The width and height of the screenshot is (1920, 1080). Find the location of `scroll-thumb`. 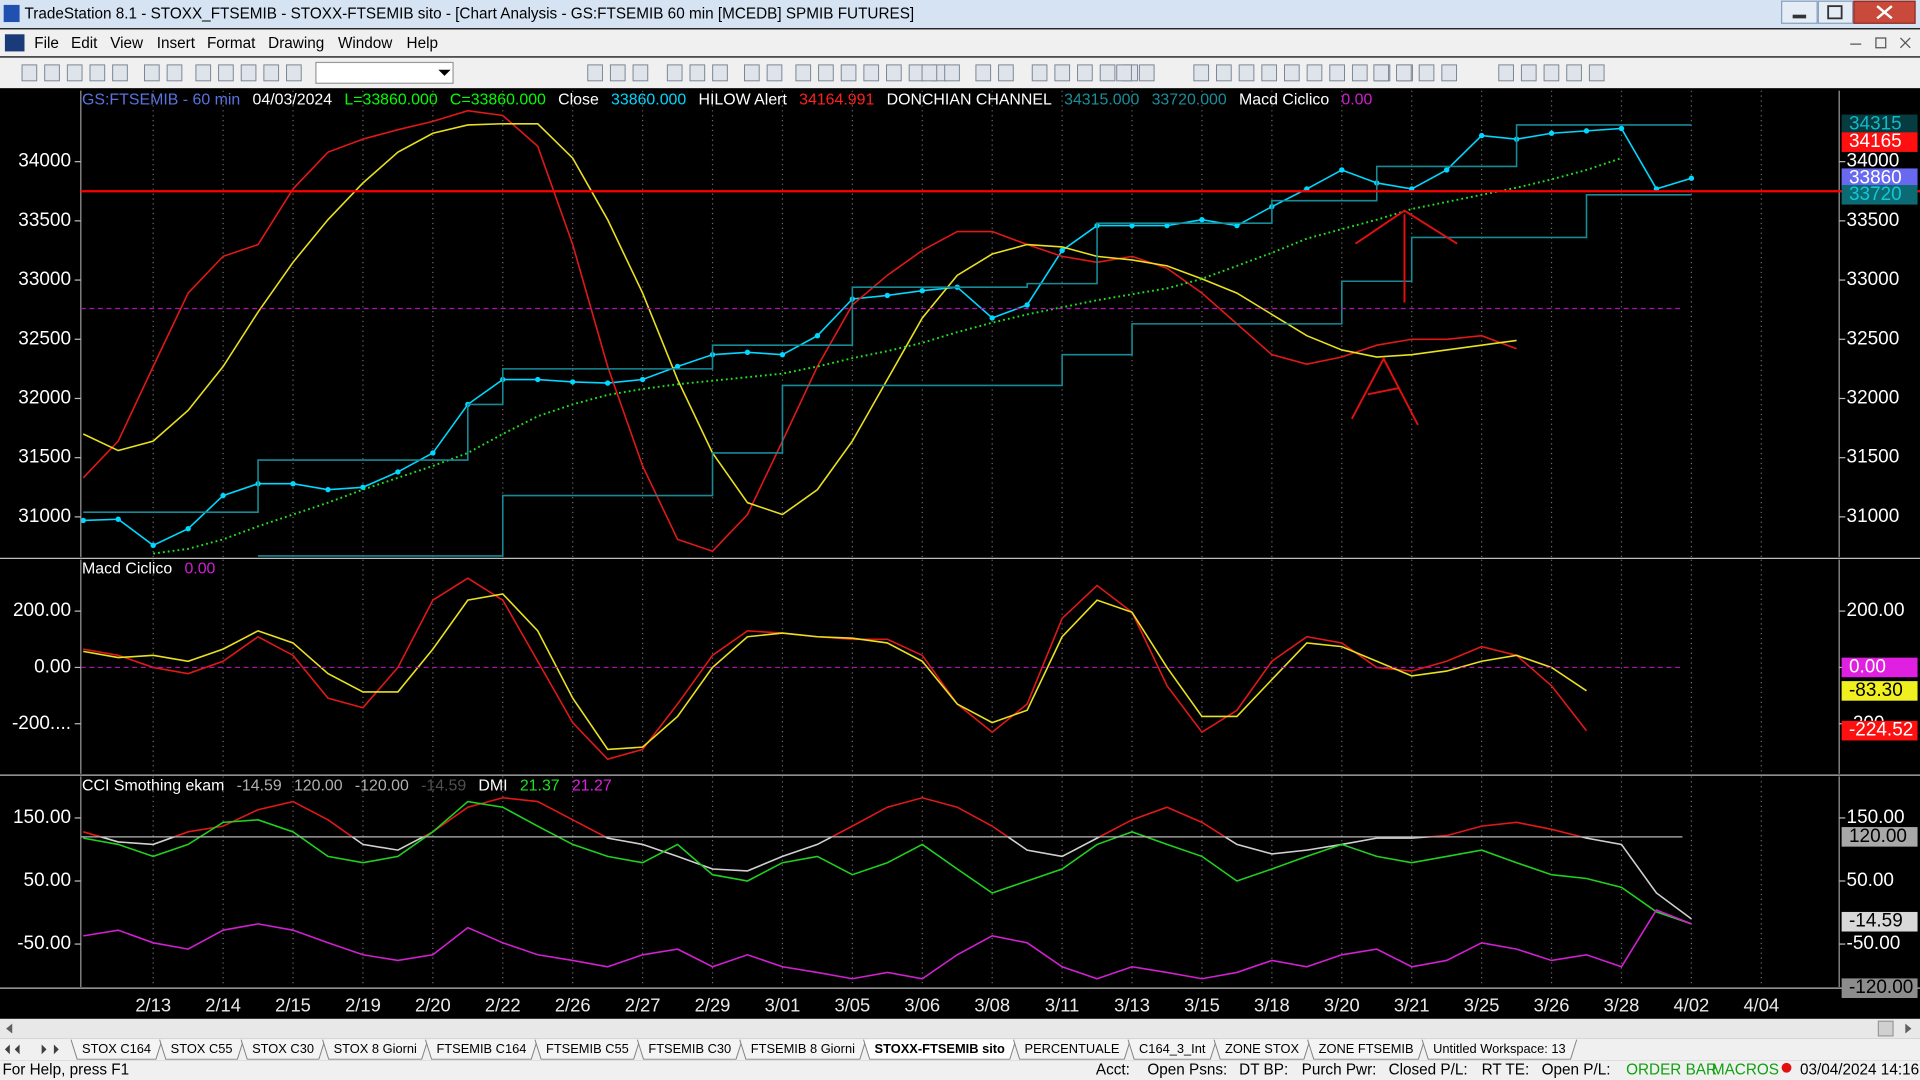

scroll-thumb is located at coordinates (1885, 1028).